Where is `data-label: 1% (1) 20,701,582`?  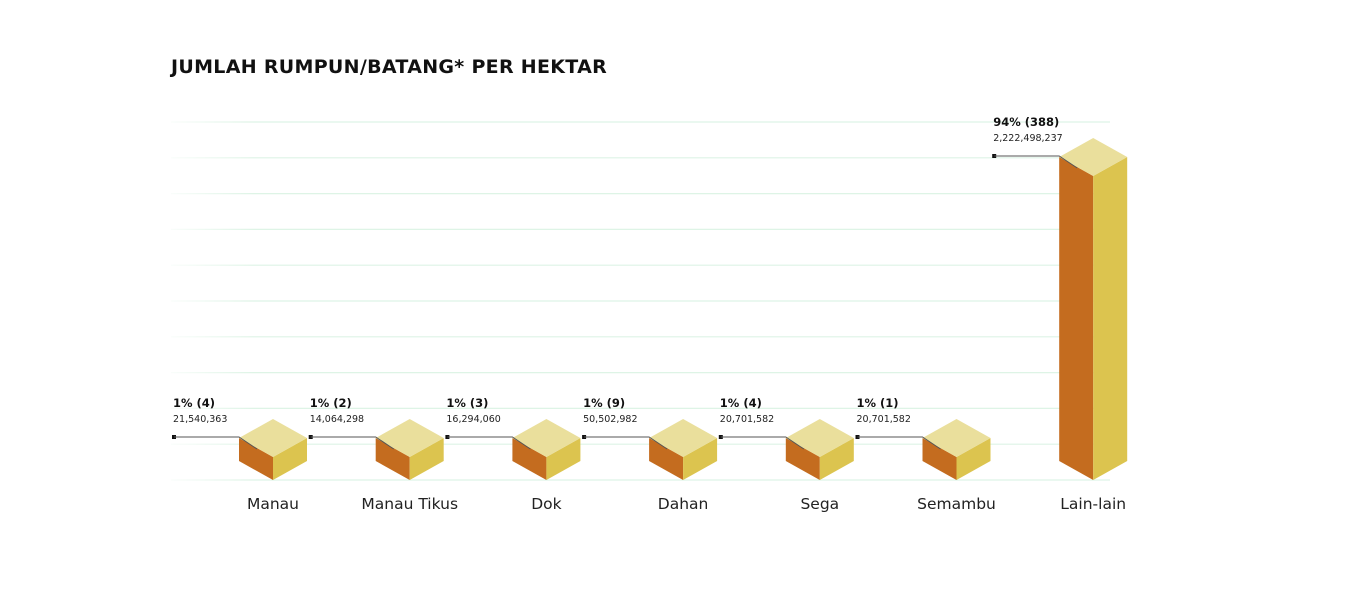
data-label: 1% (1) 20,701,582 is located at coordinates (898, 423).